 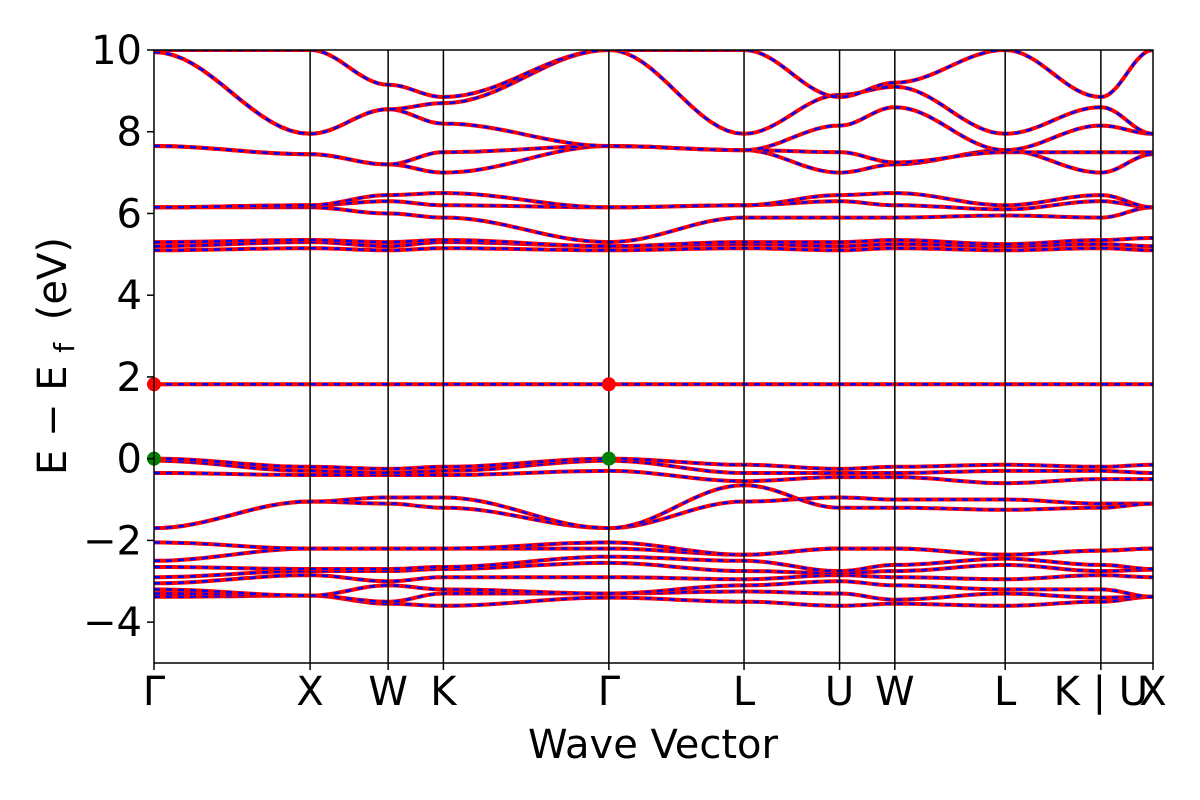 I want to click on x-tick-label-5: L, so click(x=744, y=692).